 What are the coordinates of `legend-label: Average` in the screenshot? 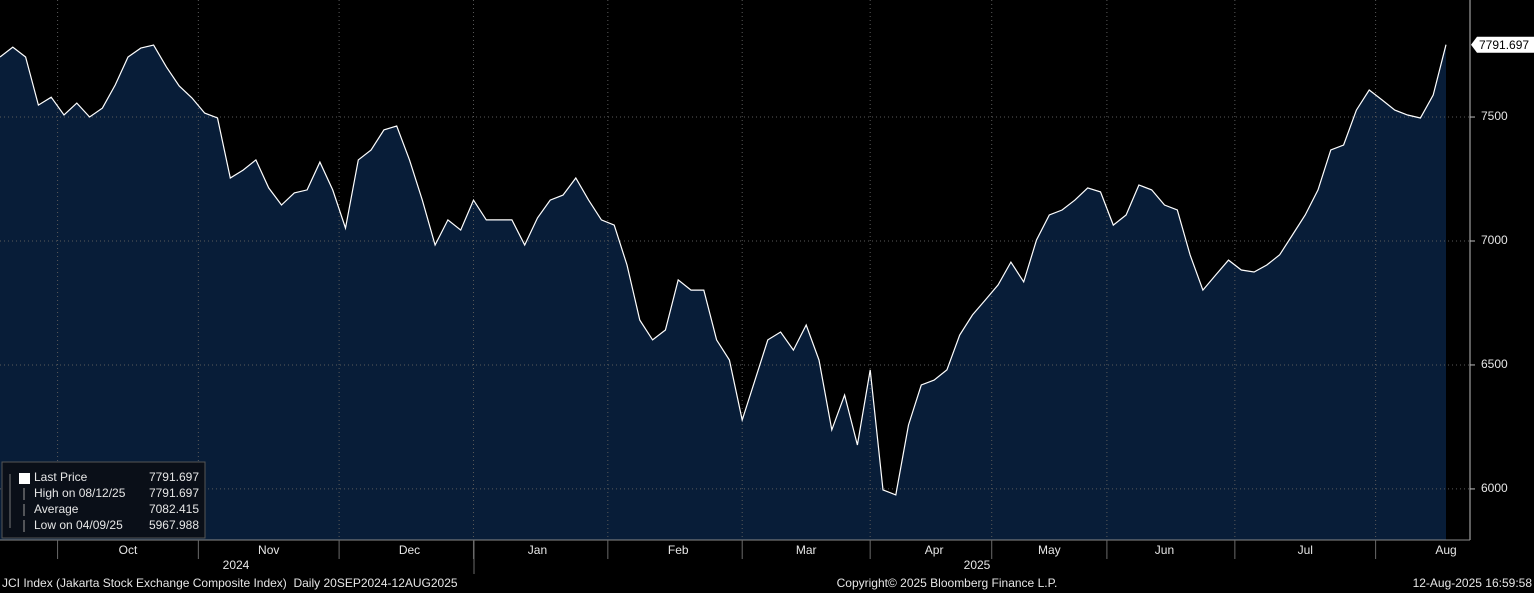 It's located at (56, 509).